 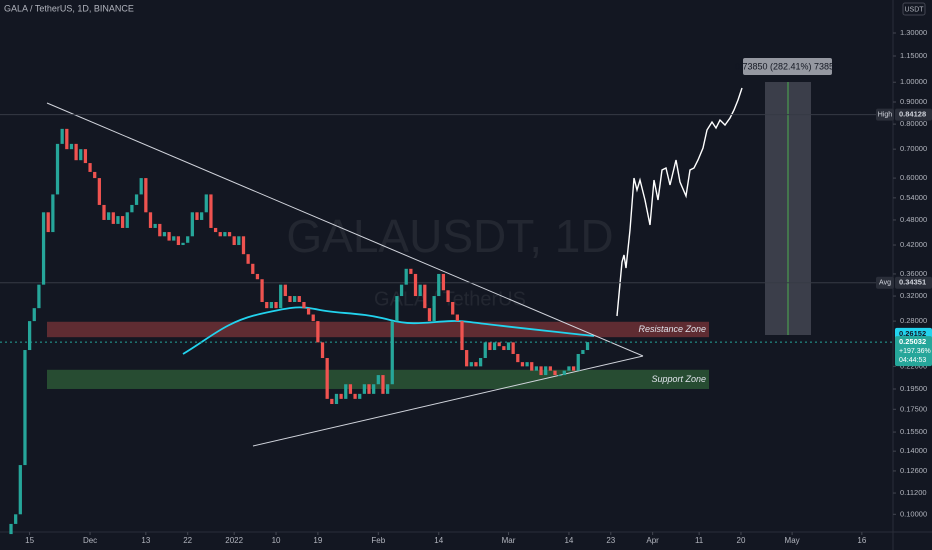 I want to click on y-tick-label: 0.32000, so click(x=913, y=295).